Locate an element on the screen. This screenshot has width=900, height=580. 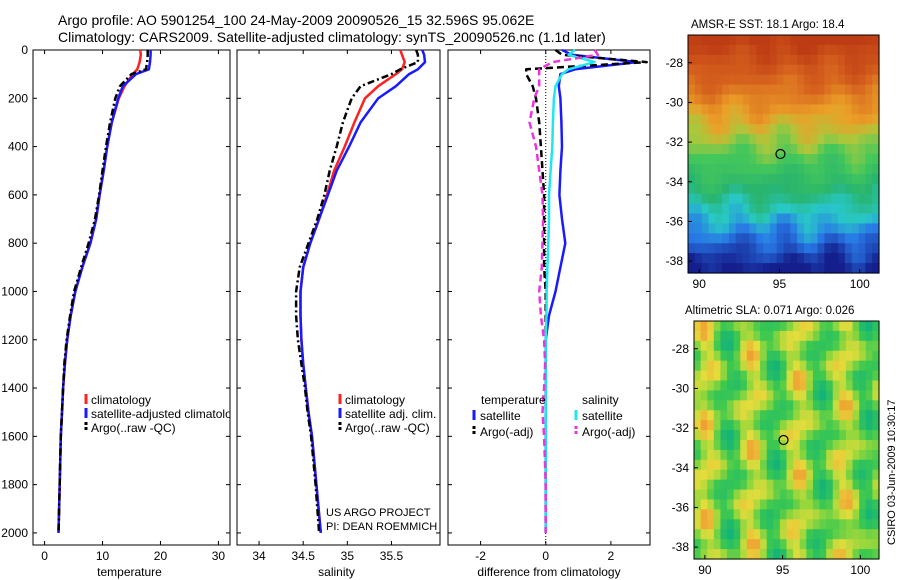
y-tick-label: 400 is located at coordinates (18, 147).